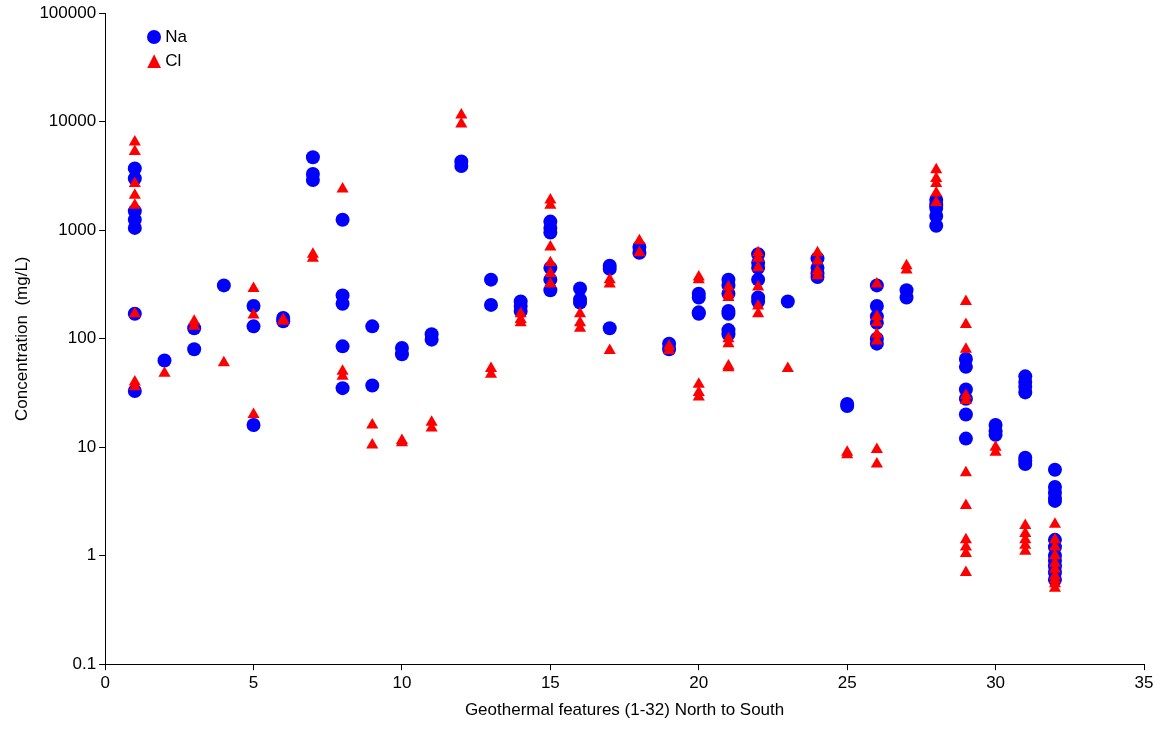  Describe the element at coordinates (173, 61) in the screenshot. I see `legend-label: Cl` at that location.